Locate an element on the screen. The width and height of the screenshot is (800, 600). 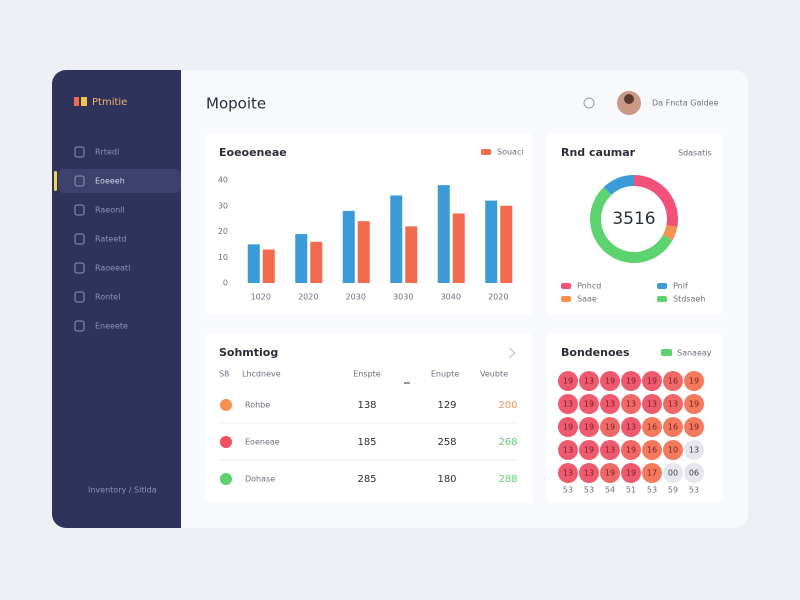
donut-center: 3516 is located at coordinates (633, 219).